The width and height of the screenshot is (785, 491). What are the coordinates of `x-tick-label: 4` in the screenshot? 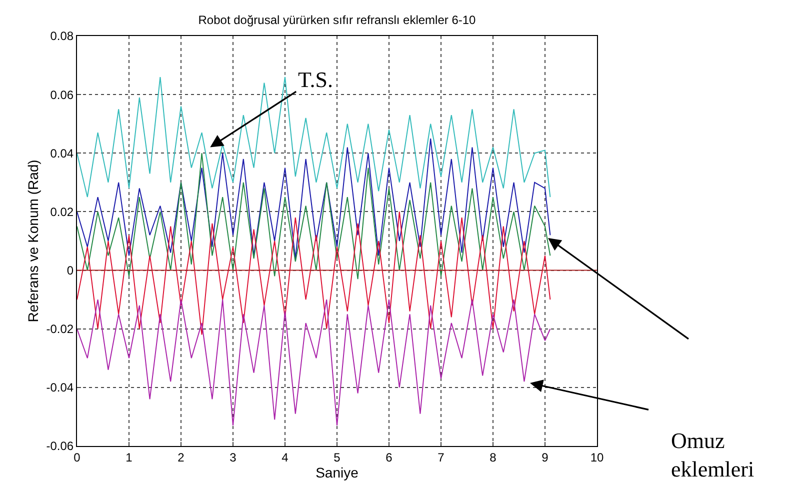 It's located at (285, 457).